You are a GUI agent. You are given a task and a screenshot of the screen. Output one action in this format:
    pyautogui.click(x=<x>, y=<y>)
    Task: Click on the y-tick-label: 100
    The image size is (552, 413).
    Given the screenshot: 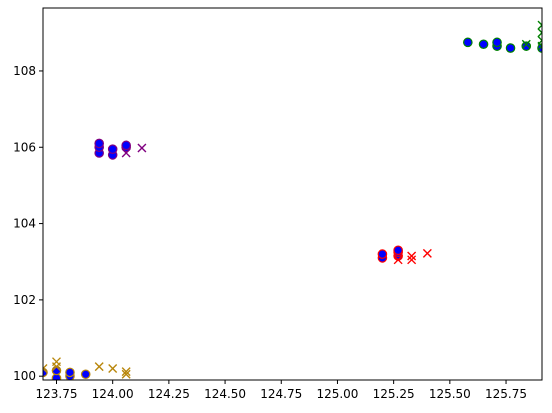 What is the action you would take?
    pyautogui.click(x=24, y=376)
    